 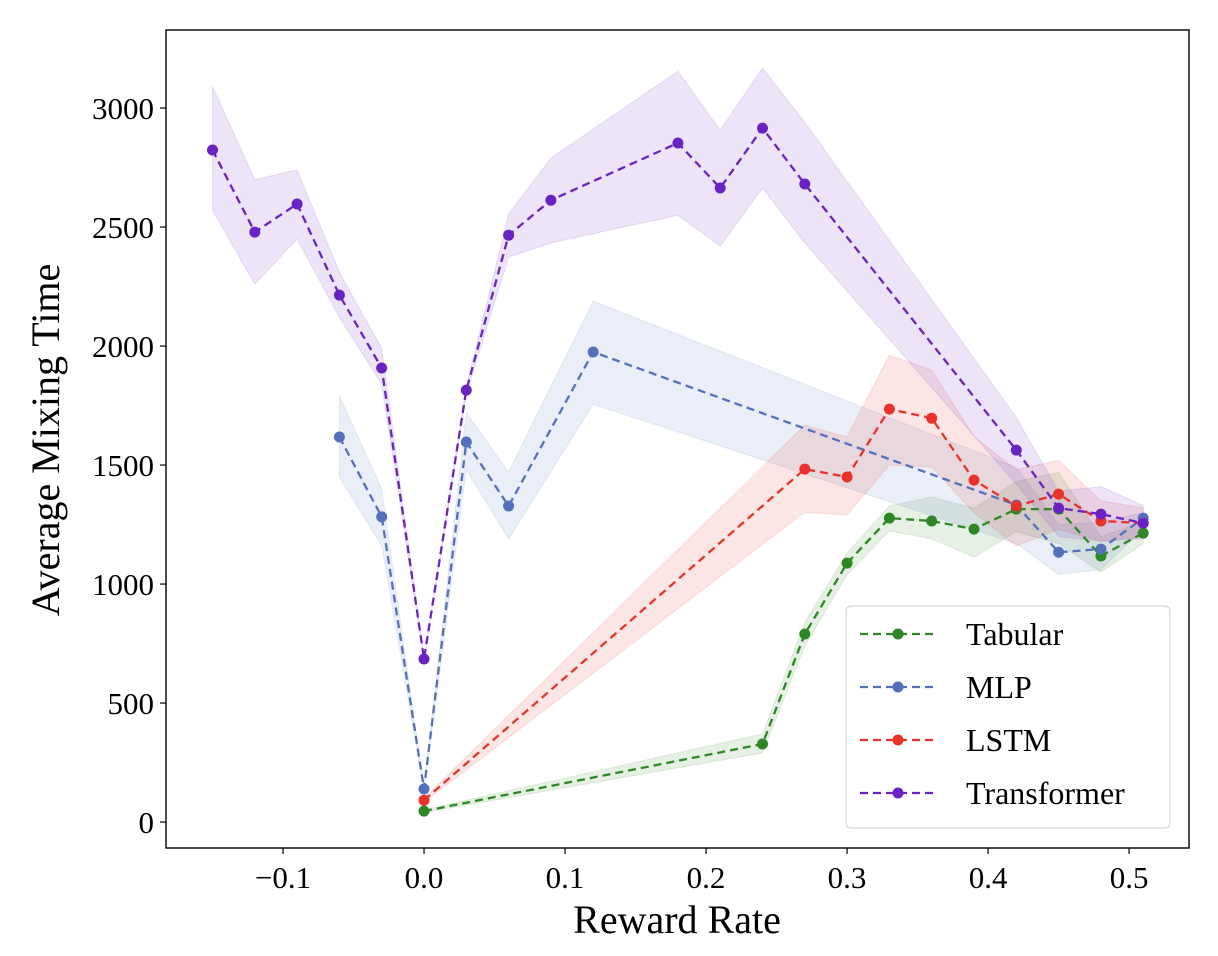 What do you see at coordinates (147, 822) in the screenshot?
I see `y-tick-label: 0` at bounding box center [147, 822].